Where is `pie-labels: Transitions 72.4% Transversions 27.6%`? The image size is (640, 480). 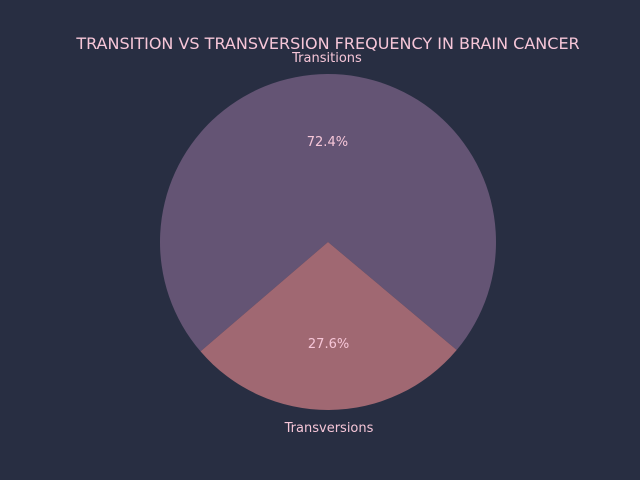 pie-labels: Transitions 72.4% Transversions 27.6% is located at coordinates (329, 243).